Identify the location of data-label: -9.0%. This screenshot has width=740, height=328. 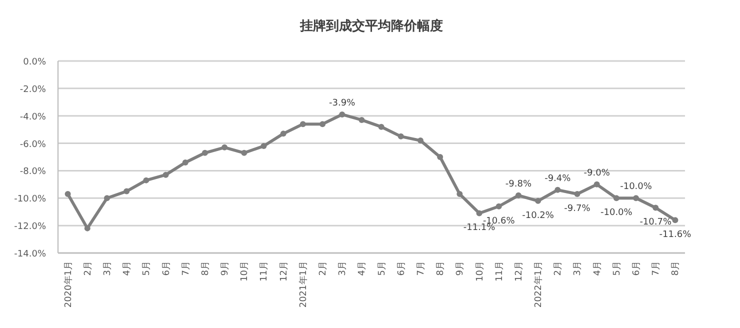
(597, 173).